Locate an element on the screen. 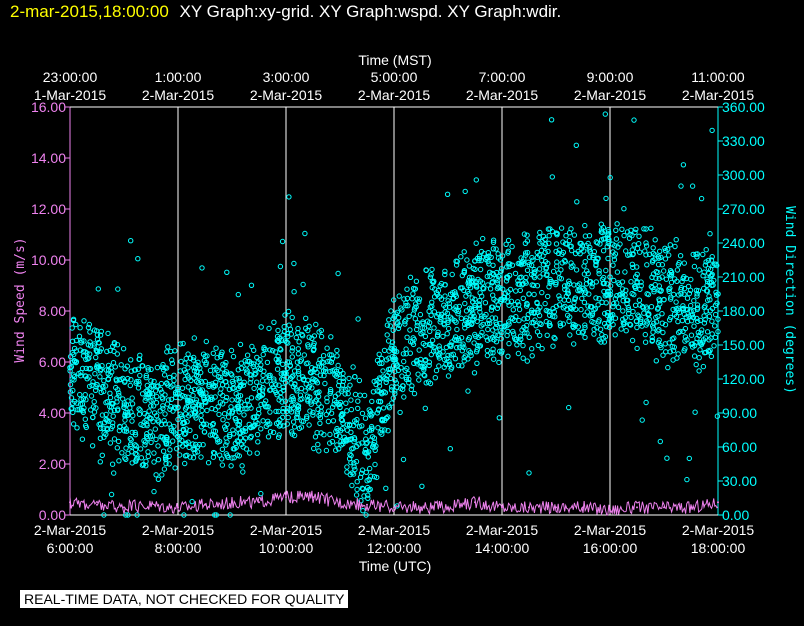 This screenshot has height=626, width=804. y-left-tick-label: 10.00 is located at coordinates (48, 260).